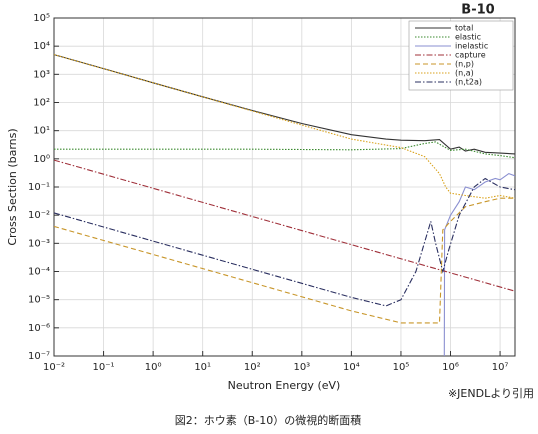  I want to click on y-tick-label: 10¹, so click(41, 131).